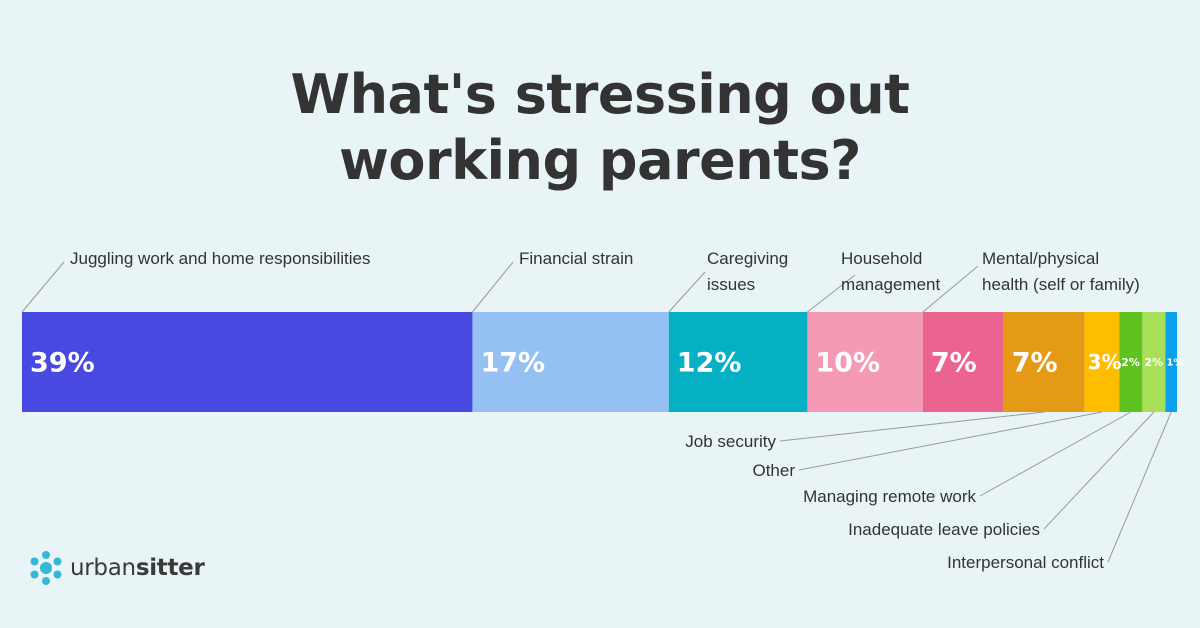 Image resolution: width=1200 pixels, height=628 pixels. I want to click on category-label-inadequate-leave-policies: Inadequate leave policies, so click(944, 529).